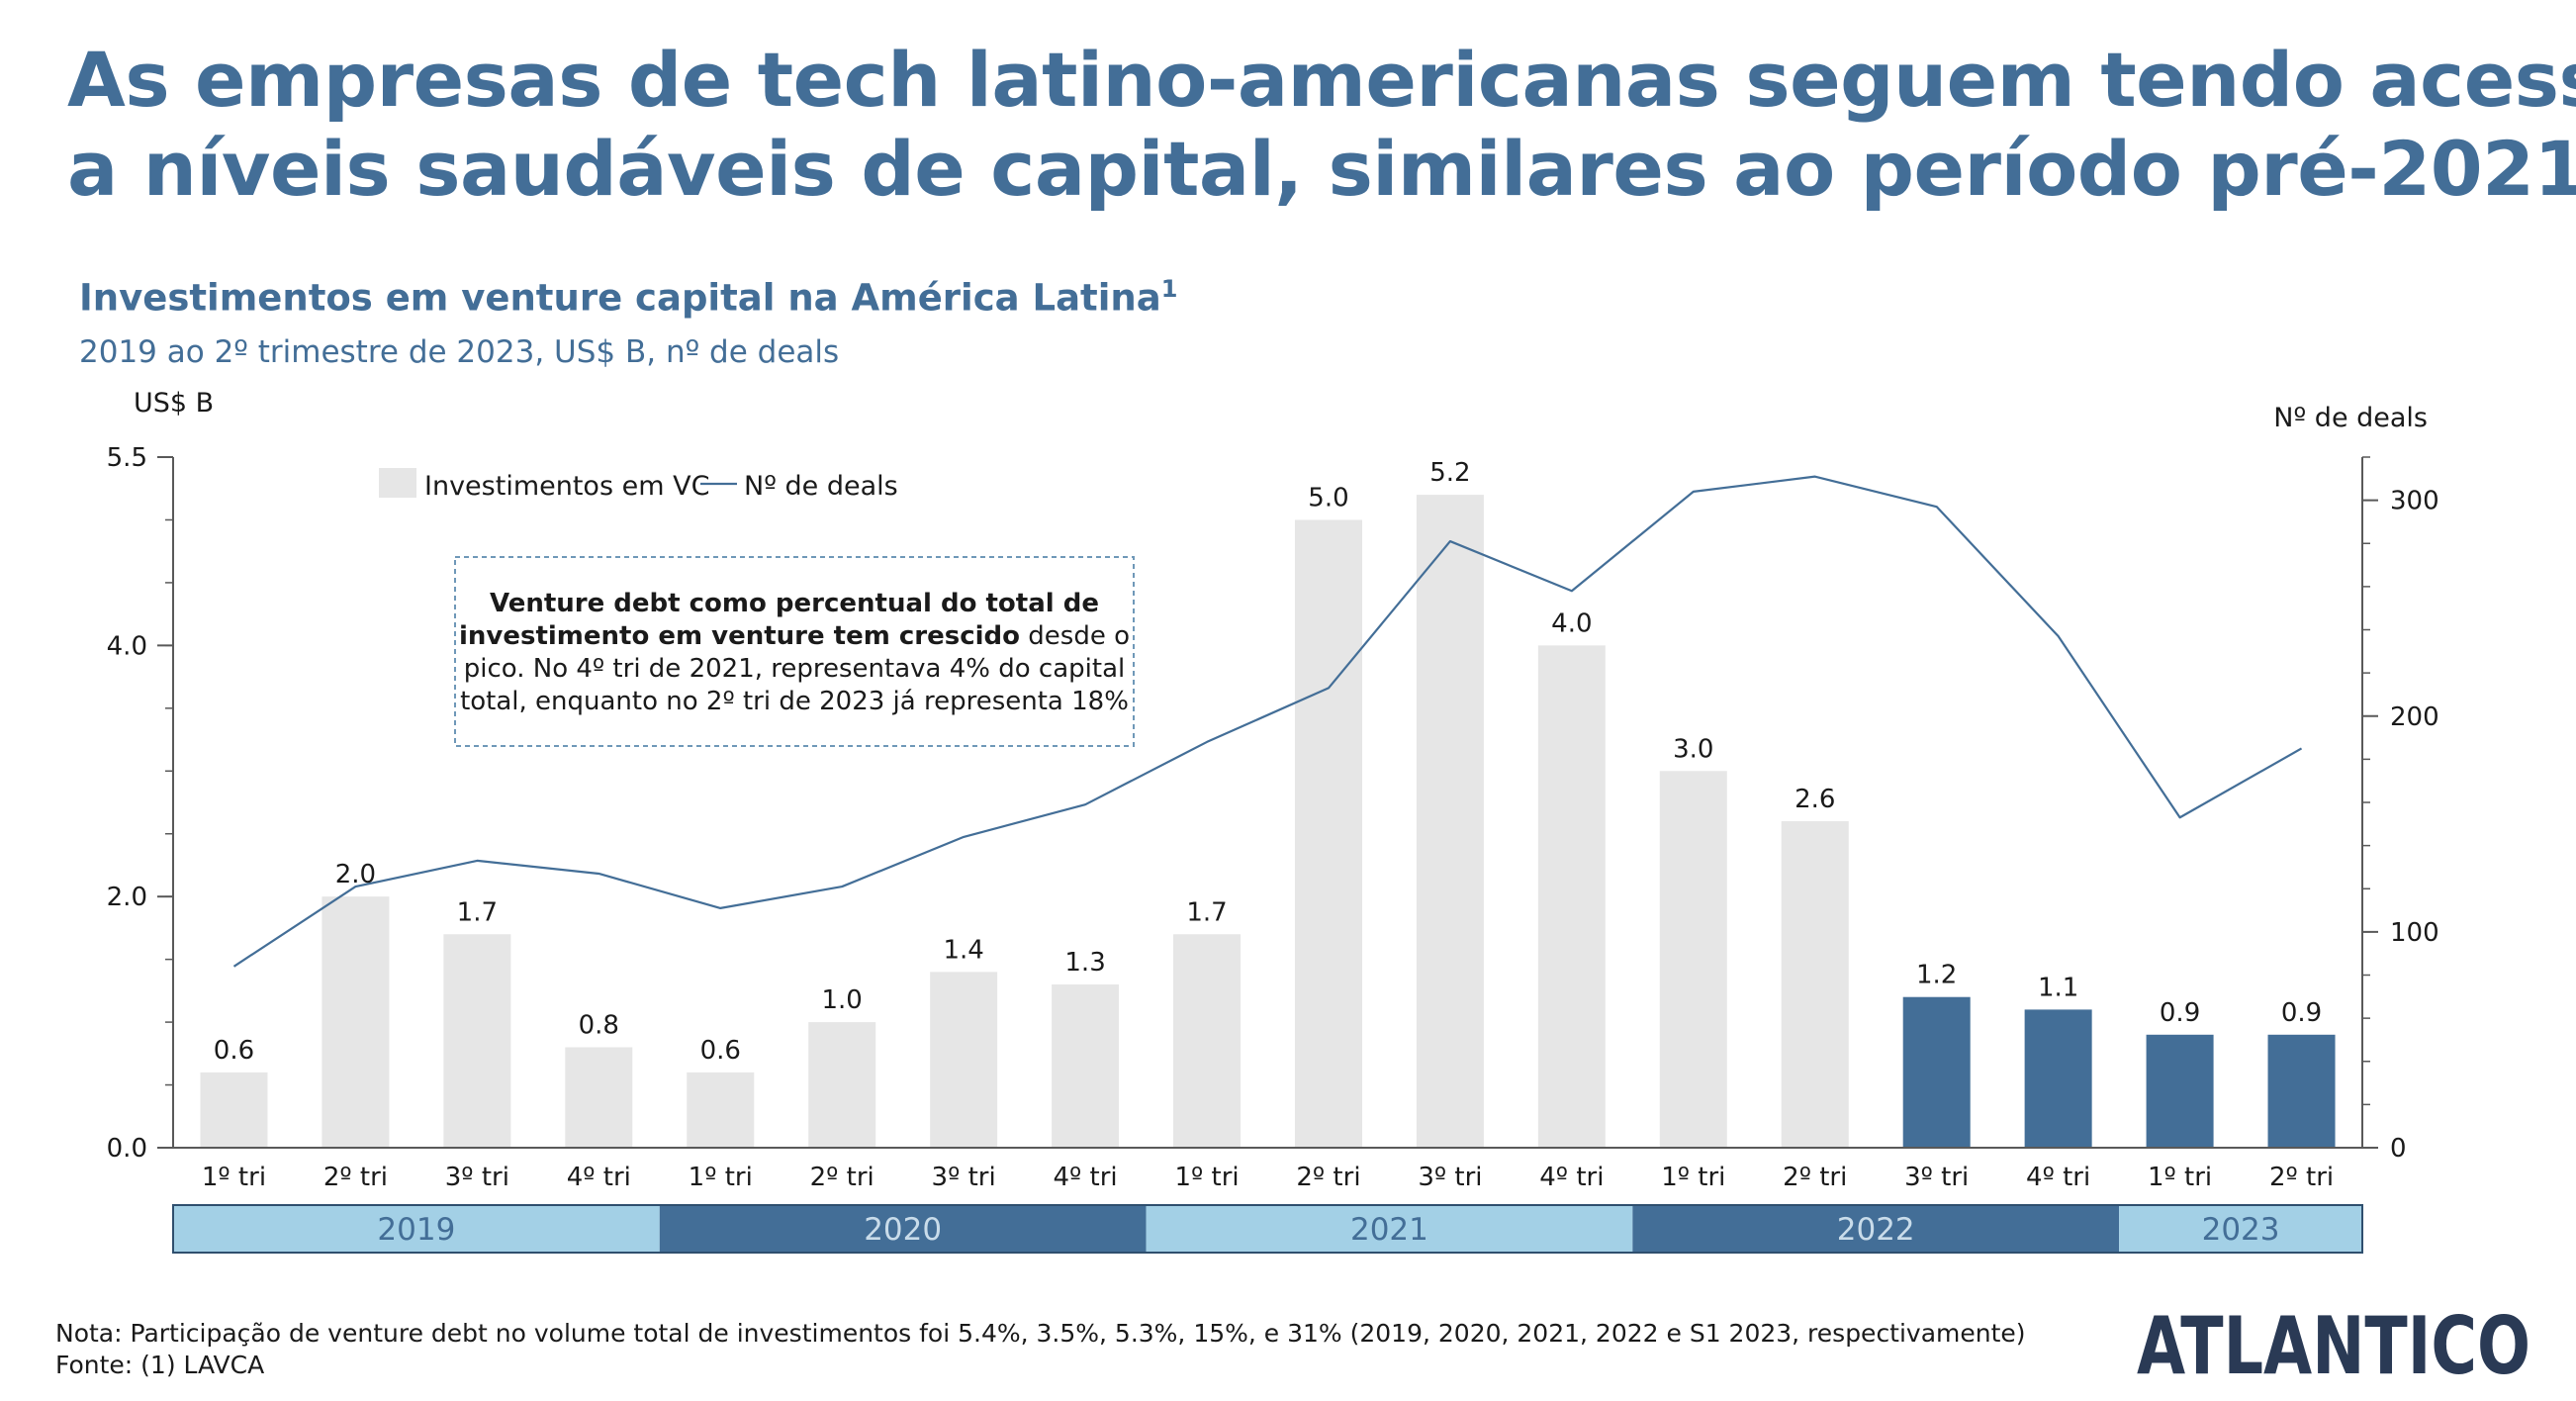 This screenshot has height=1401, width=2576. What do you see at coordinates (821, 487) in the screenshot?
I see `legend-line-label: Nº de deals` at bounding box center [821, 487].